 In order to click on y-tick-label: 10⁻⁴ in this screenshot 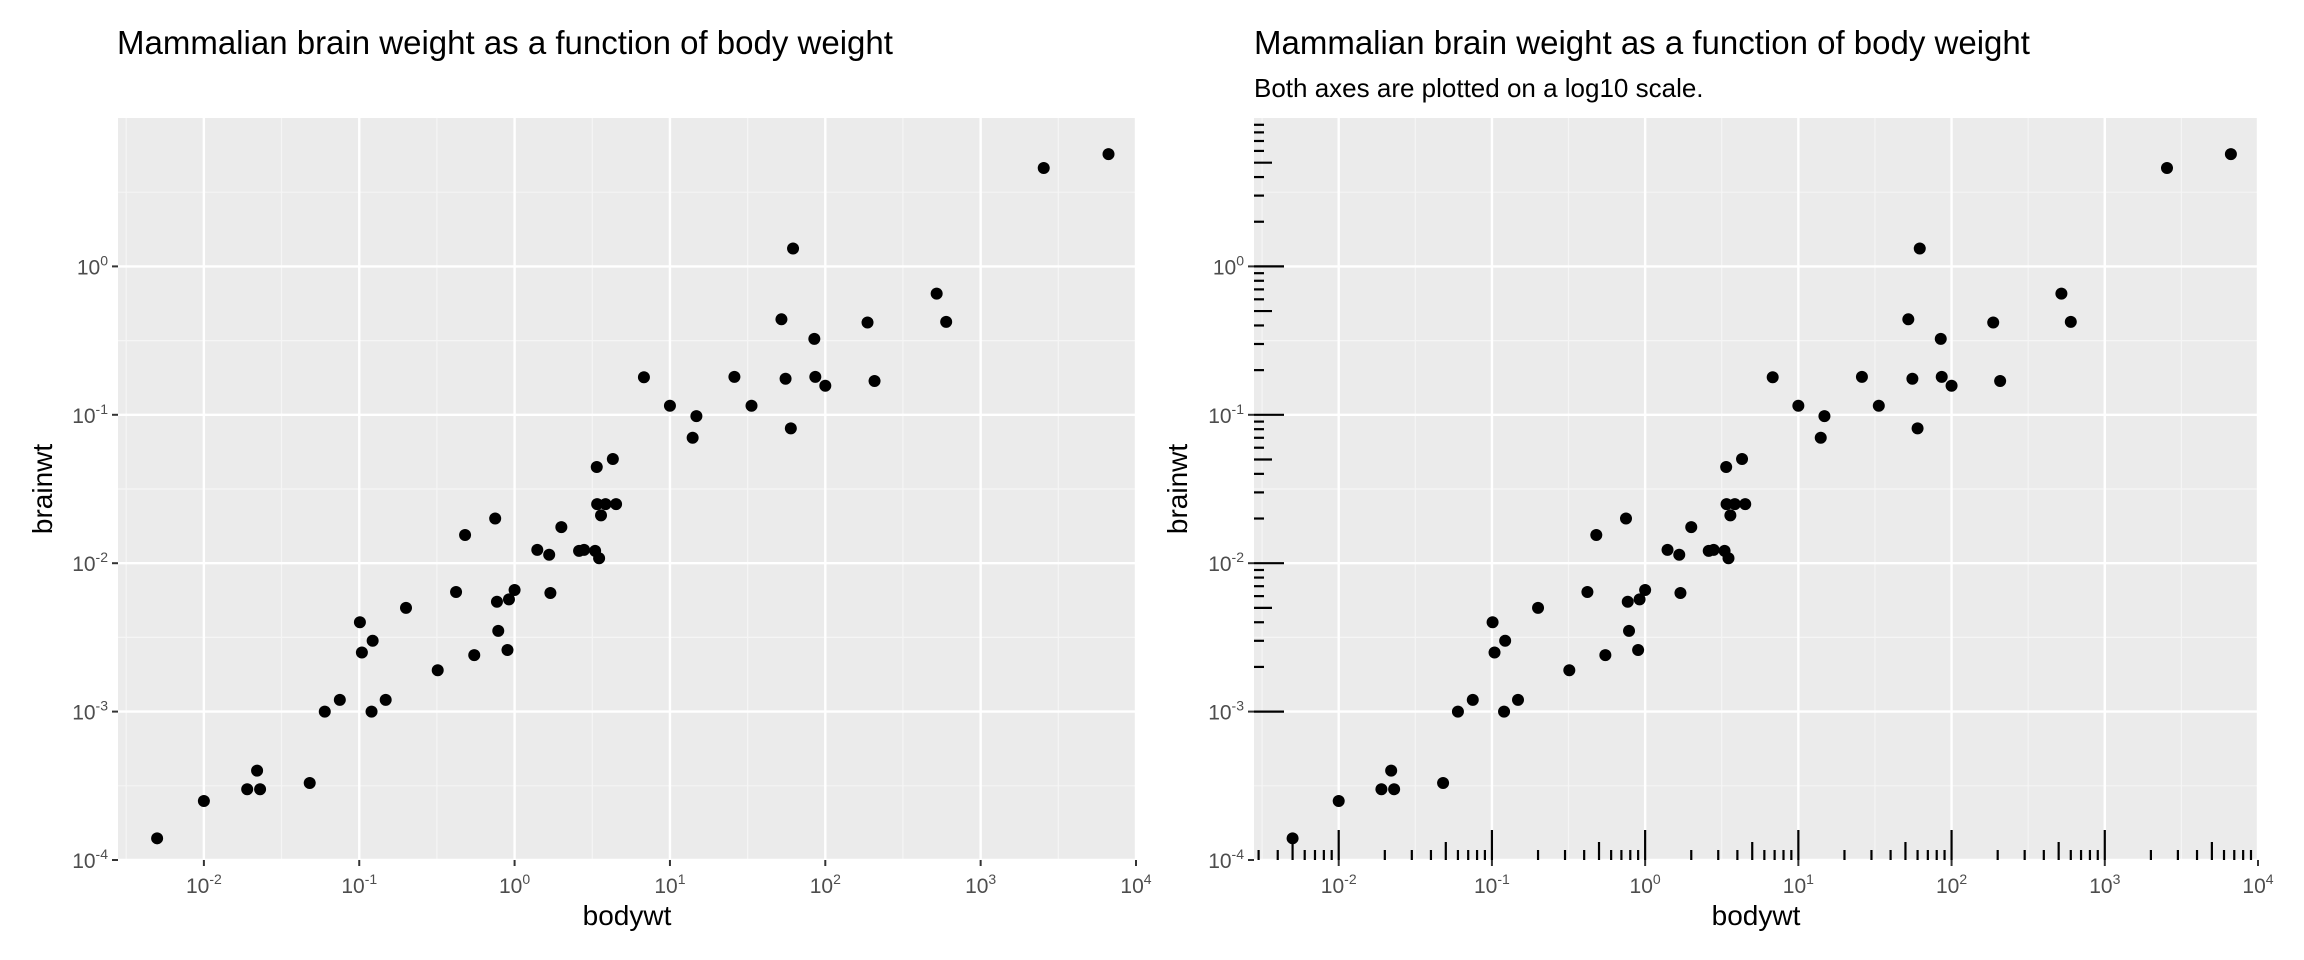, I will do `click(1226, 859)`.